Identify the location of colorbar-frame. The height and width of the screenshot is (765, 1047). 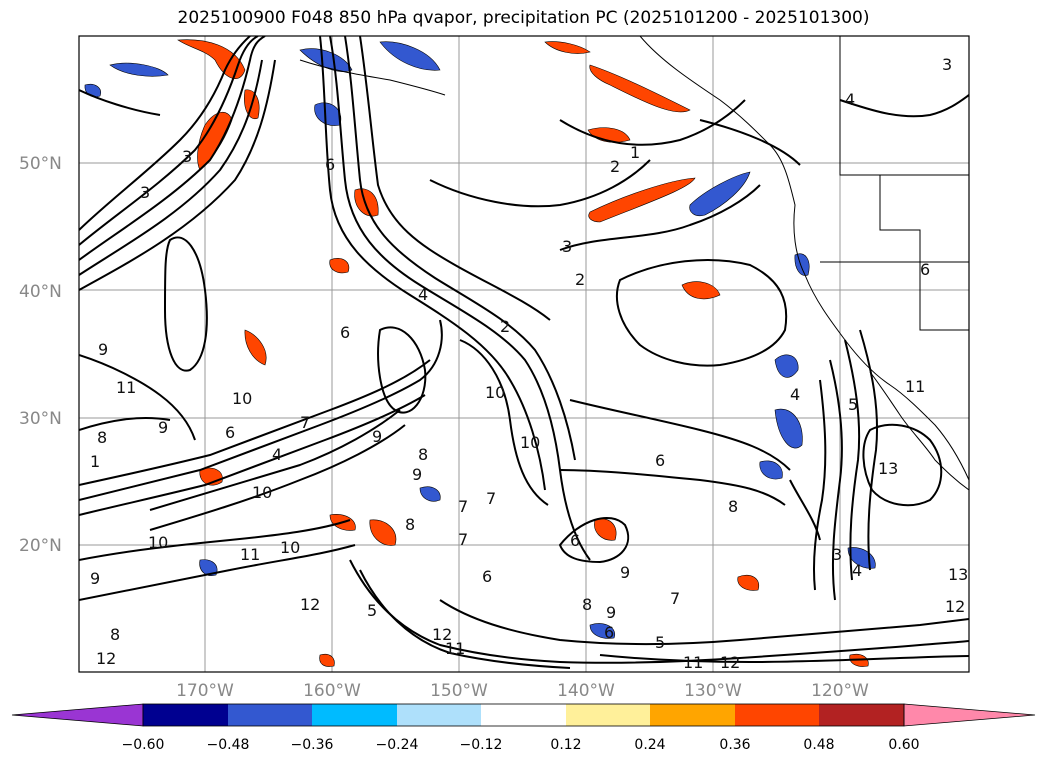
(523, 715).